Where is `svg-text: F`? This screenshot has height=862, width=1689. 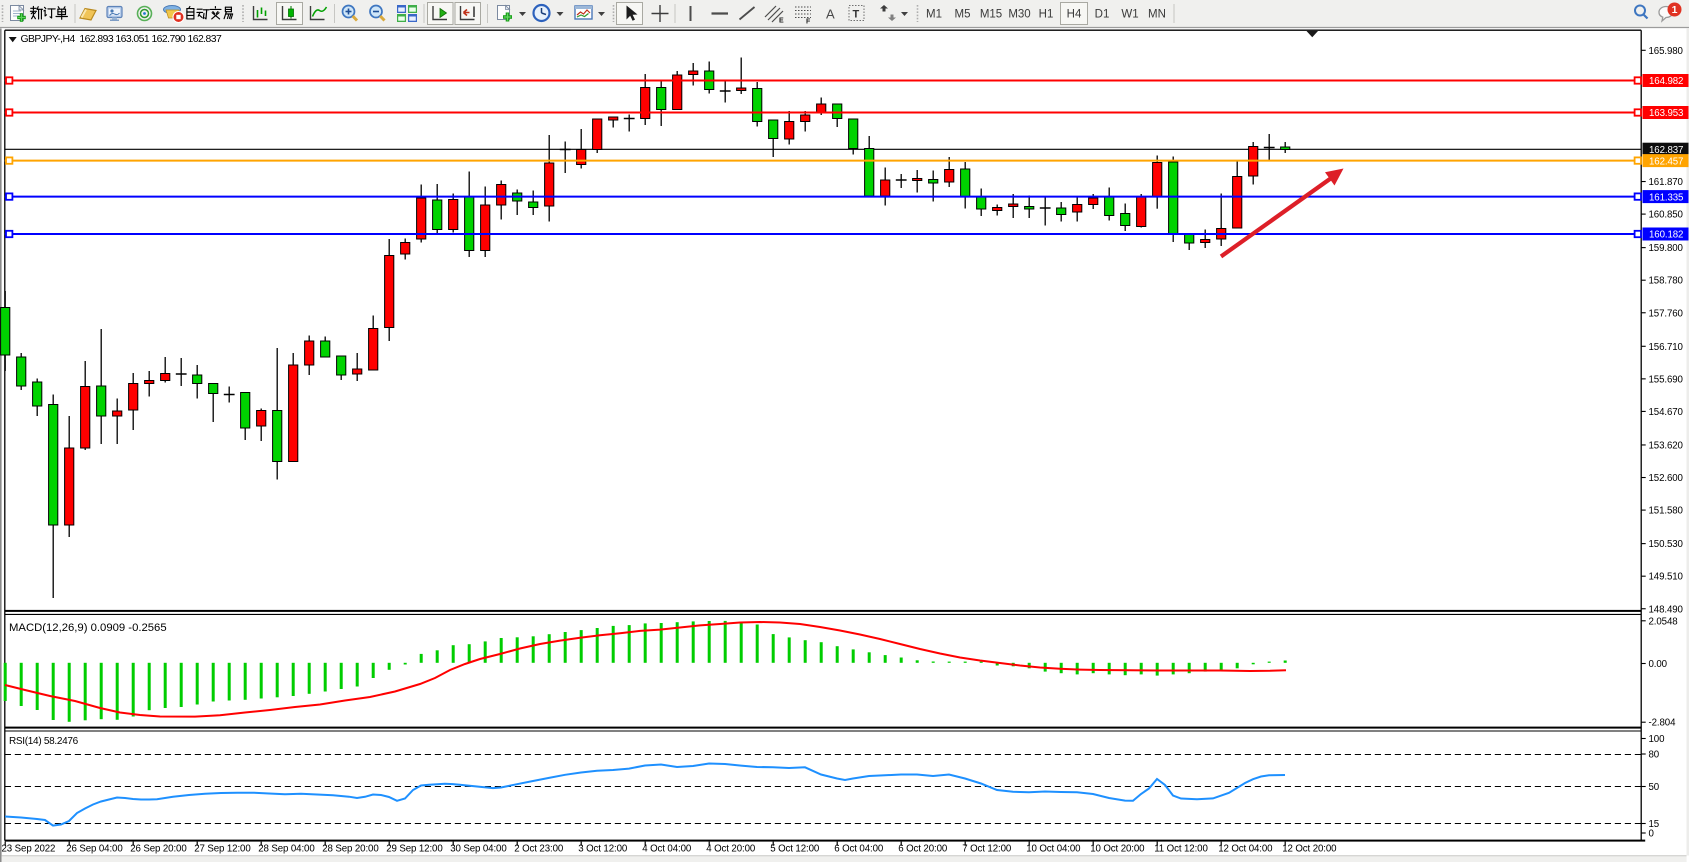
svg-text: F is located at coordinates (808, 22).